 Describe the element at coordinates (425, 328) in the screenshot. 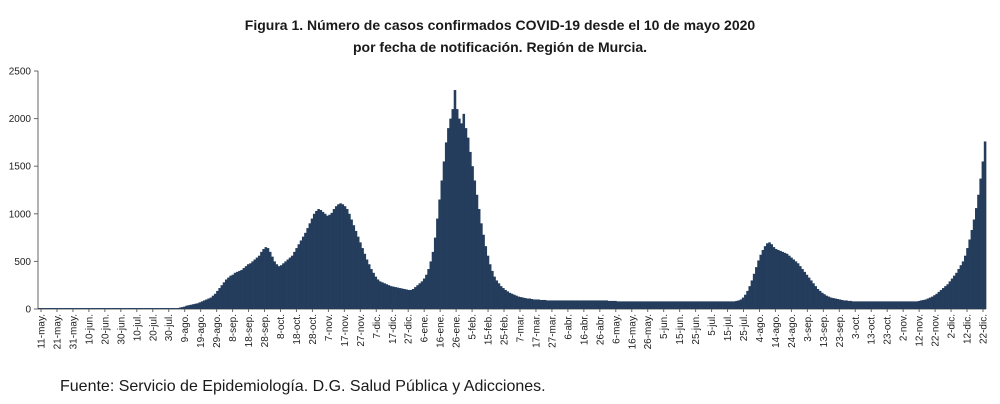

I see `x-tick-label: 6-ene.` at that location.